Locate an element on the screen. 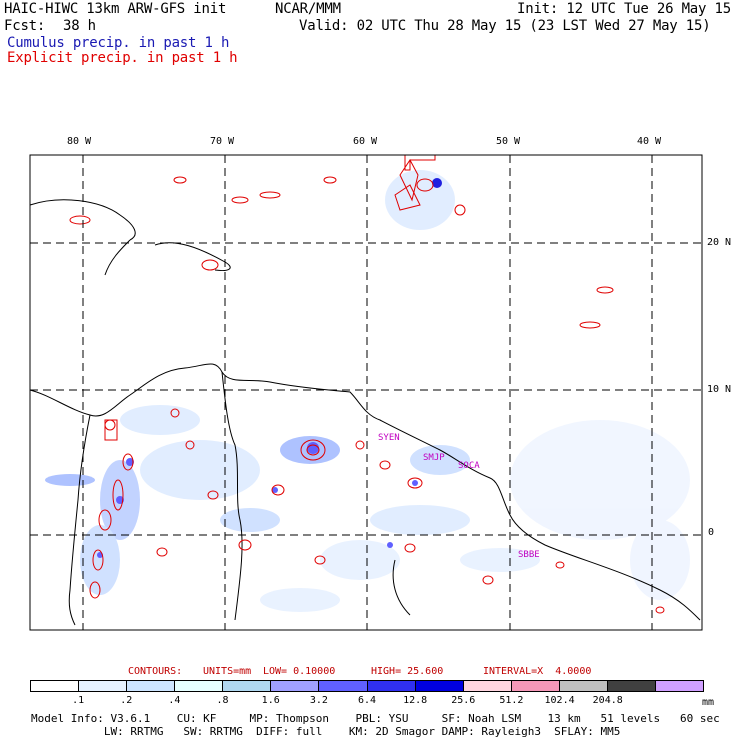 This screenshot has width=740, height=740. legend-cumulus: Cumulus precip. in past 1 h is located at coordinates (118, 43).